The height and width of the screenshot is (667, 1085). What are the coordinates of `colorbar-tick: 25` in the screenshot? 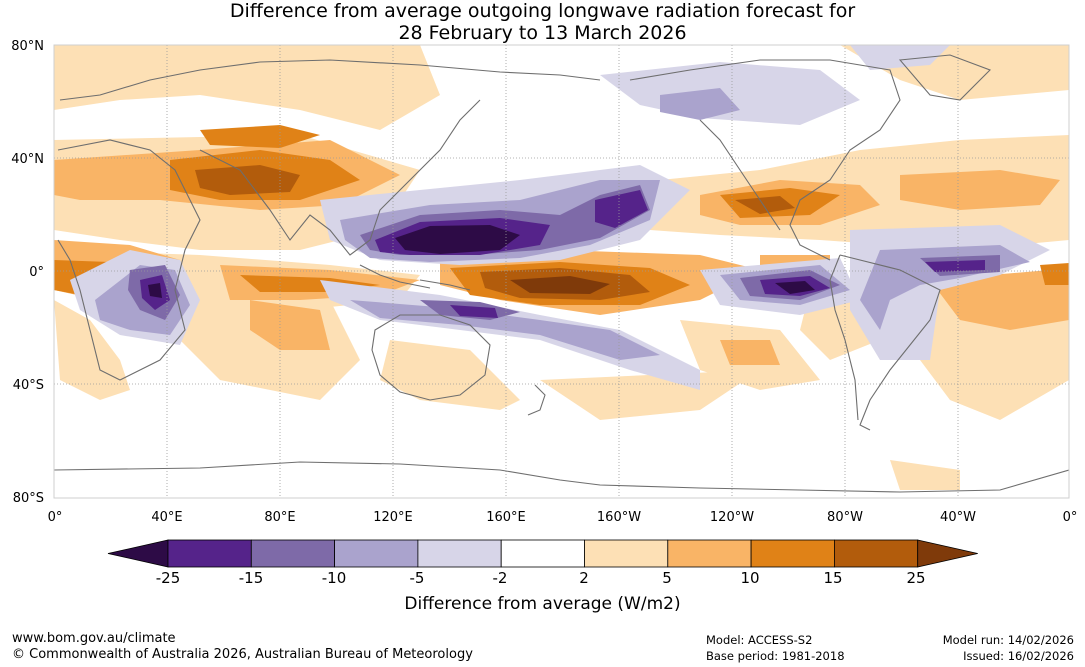 It's located at (916, 578).